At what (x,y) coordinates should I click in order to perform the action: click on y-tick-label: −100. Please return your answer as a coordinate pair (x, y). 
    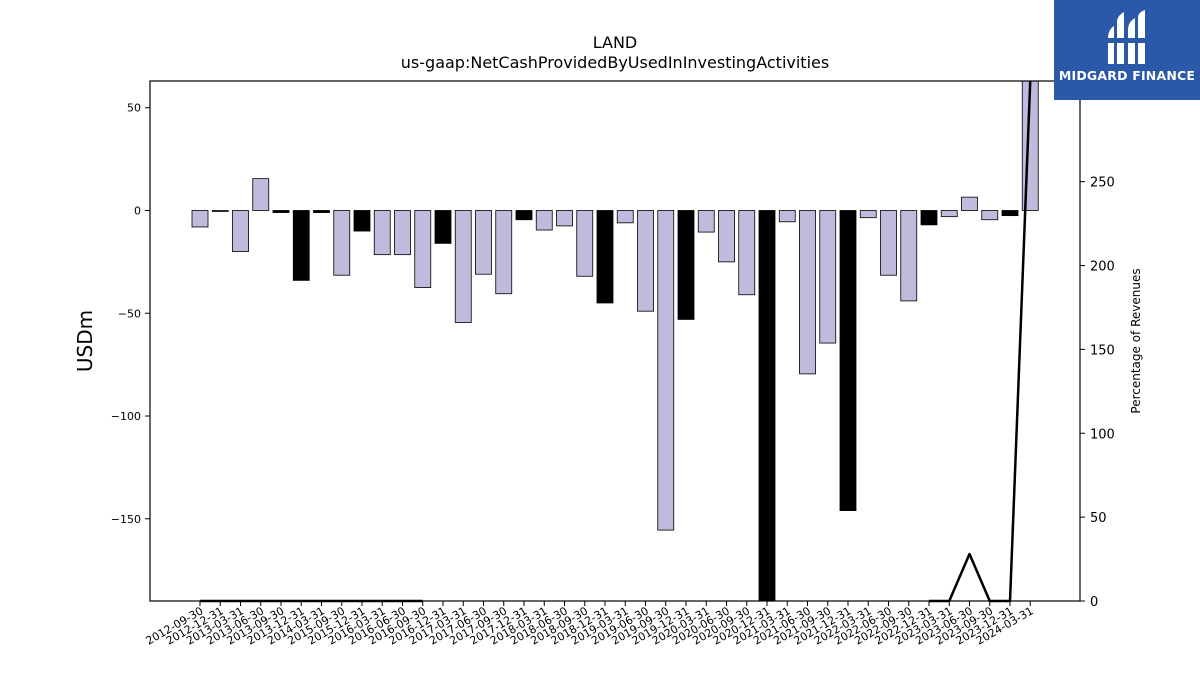
    Looking at the image, I should click on (126, 416).